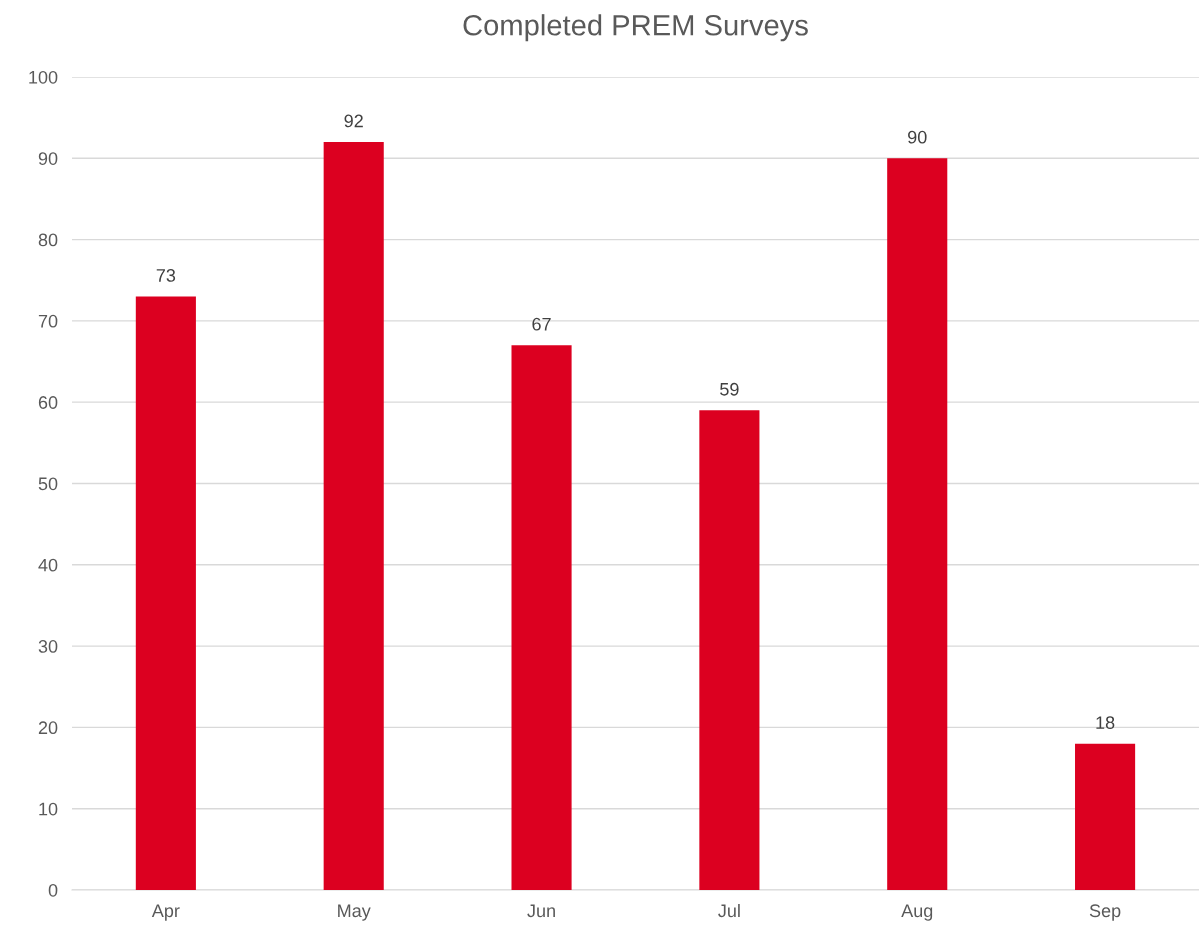 The width and height of the screenshot is (1199, 934). I want to click on y-tick-label: 10, so click(48, 809).